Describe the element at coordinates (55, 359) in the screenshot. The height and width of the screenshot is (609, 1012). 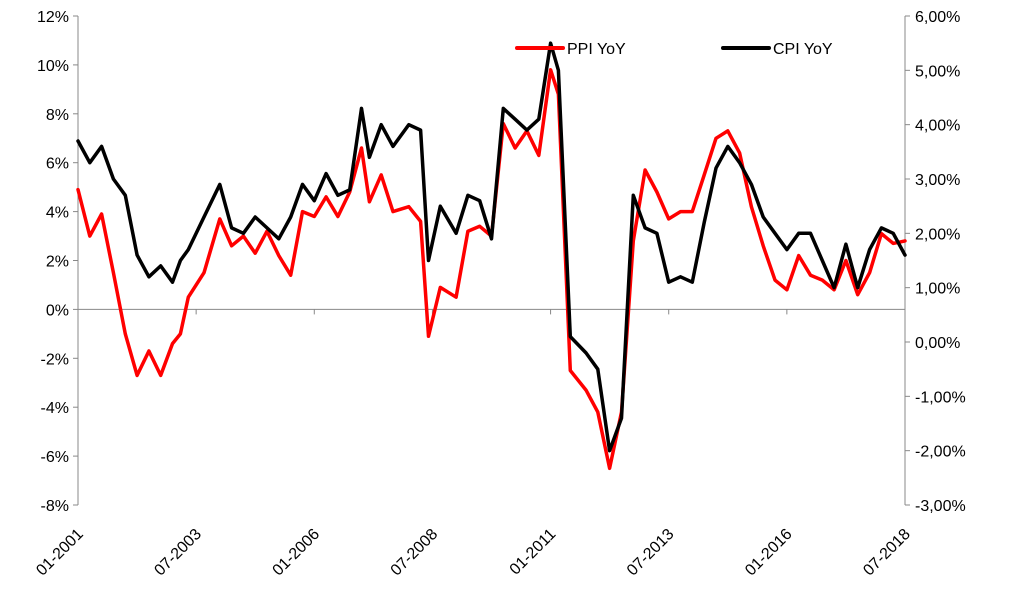
I see `y-tick-label-left: -2%` at that location.